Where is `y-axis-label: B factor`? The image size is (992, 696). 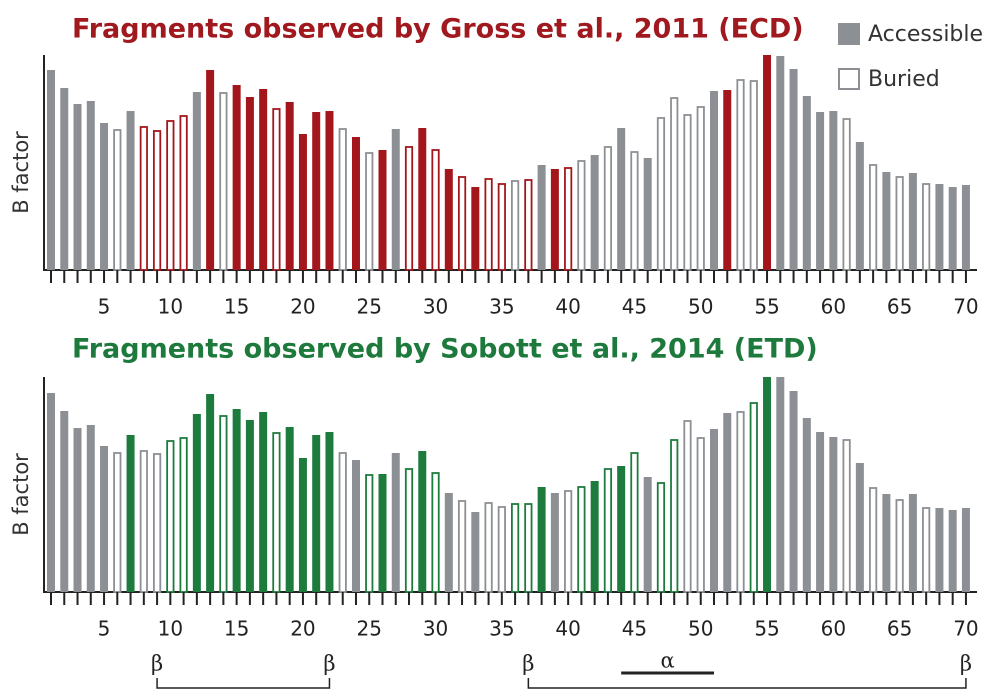
y-axis-label: B factor is located at coordinates (21, 494).